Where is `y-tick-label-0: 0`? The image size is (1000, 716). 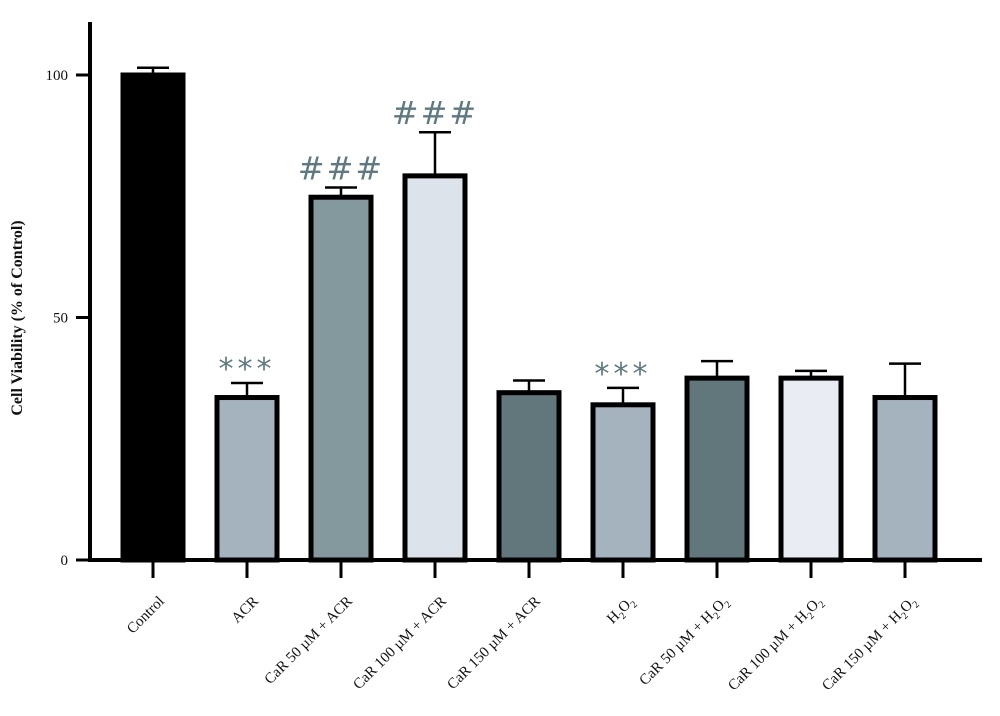
y-tick-label-0: 0 is located at coordinates (65, 561).